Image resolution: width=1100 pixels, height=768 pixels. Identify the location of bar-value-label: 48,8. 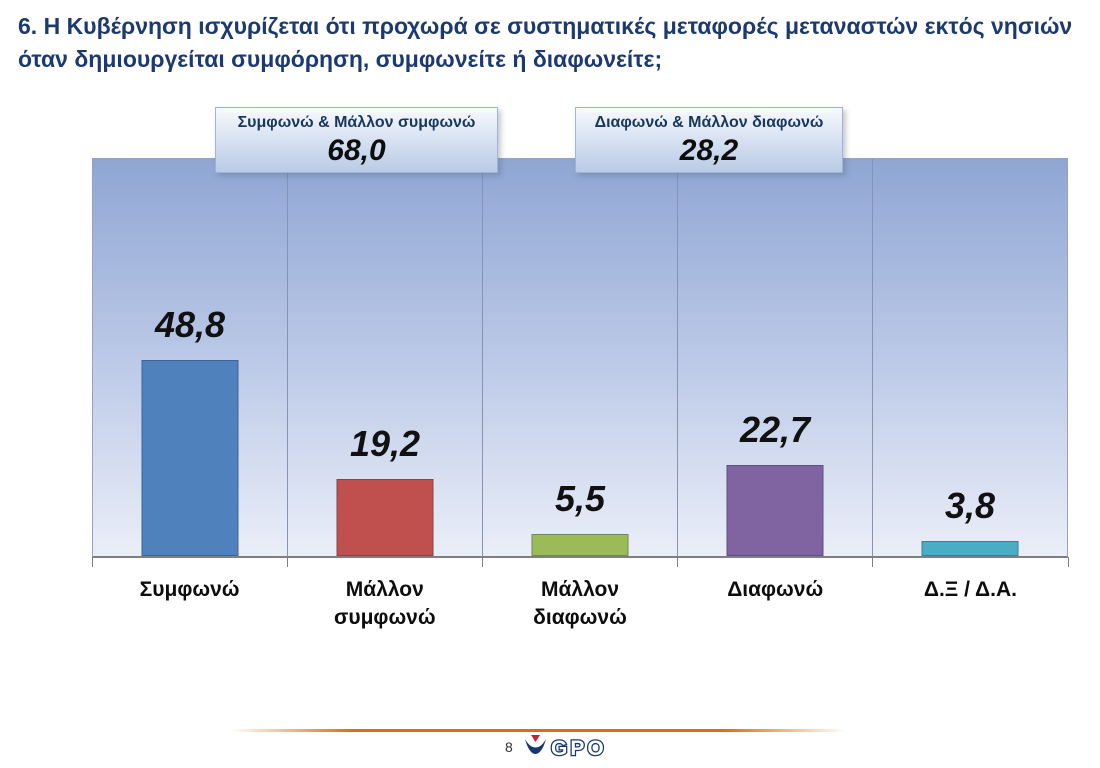
(190, 324).